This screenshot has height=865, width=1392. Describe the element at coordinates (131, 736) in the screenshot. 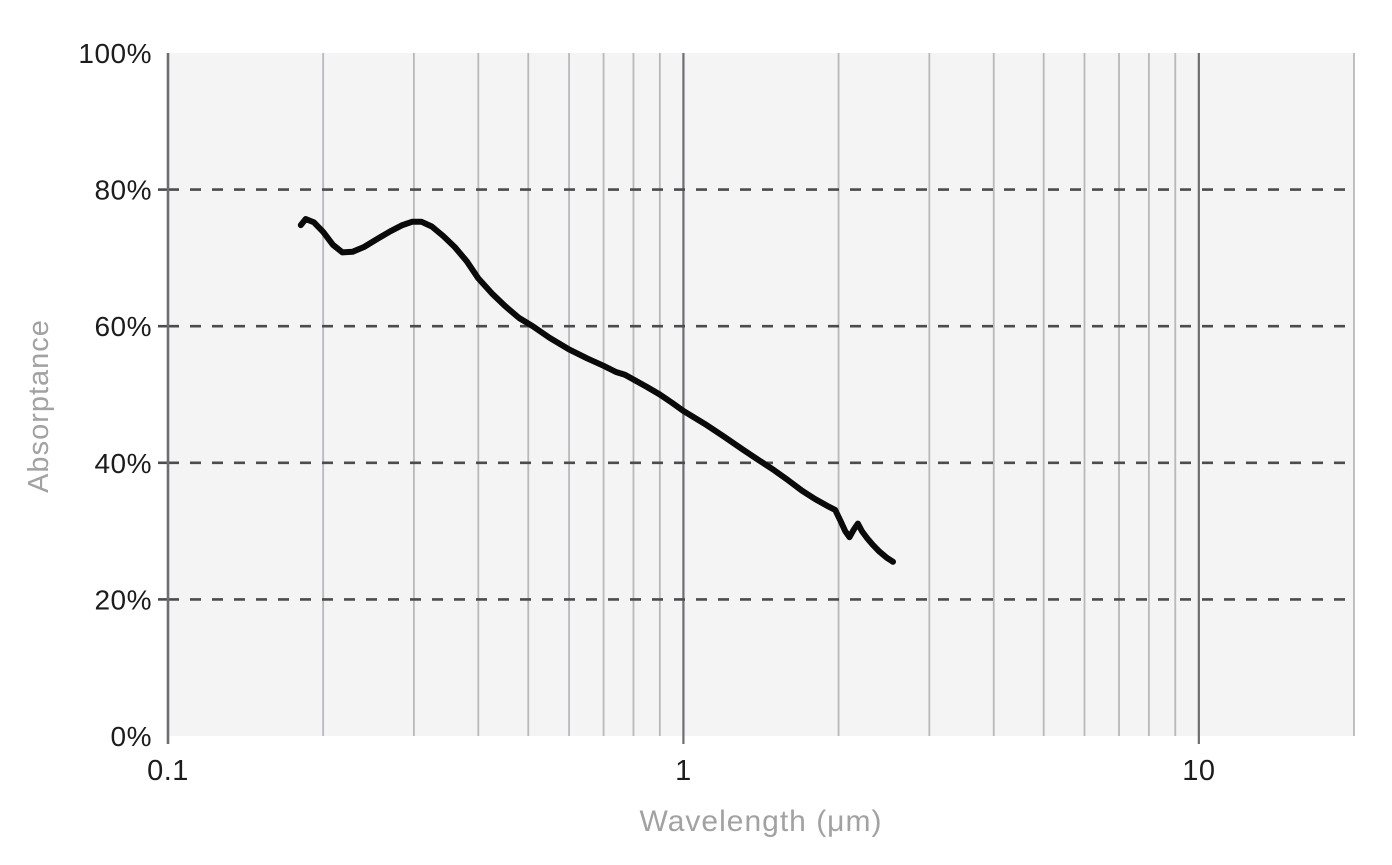

I see `y-tick-label: 0%` at that location.